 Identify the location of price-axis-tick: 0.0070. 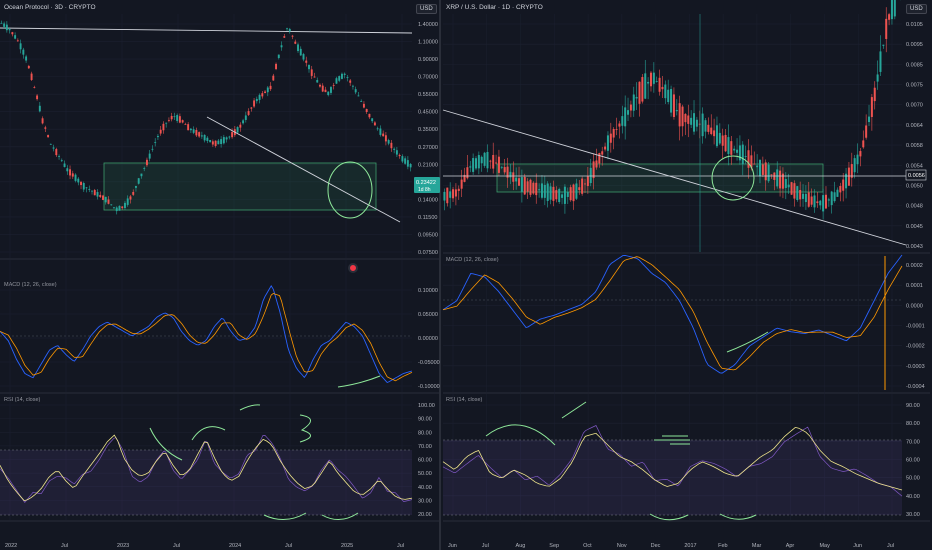
(914, 106).